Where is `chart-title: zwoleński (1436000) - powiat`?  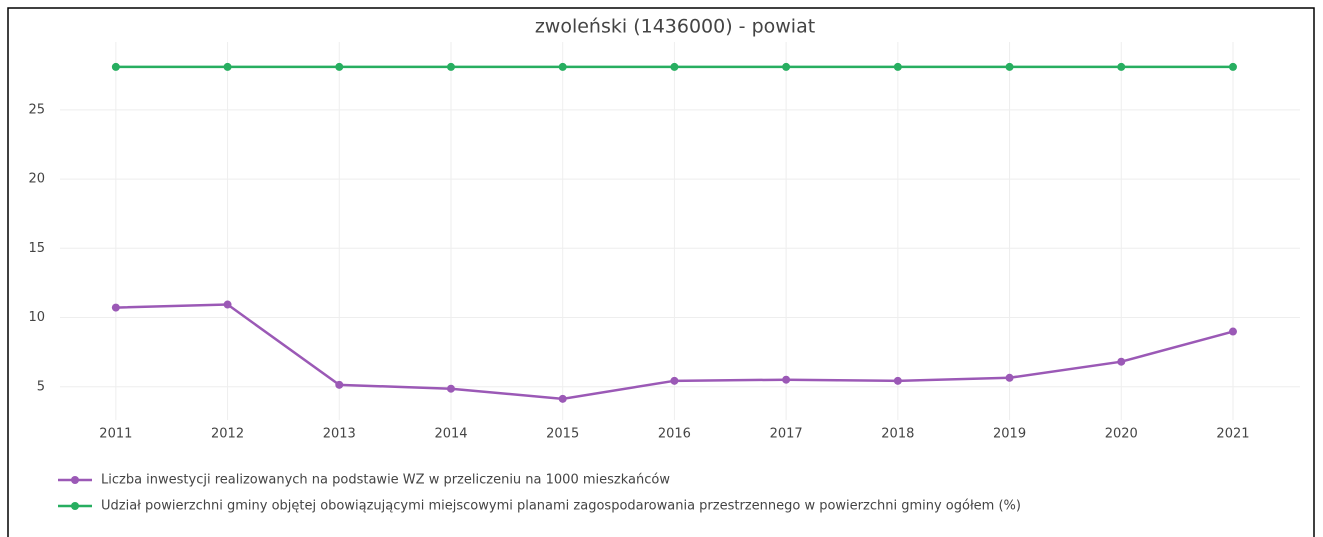 chart-title: zwoleński (1436000) - powiat is located at coordinates (675, 27).